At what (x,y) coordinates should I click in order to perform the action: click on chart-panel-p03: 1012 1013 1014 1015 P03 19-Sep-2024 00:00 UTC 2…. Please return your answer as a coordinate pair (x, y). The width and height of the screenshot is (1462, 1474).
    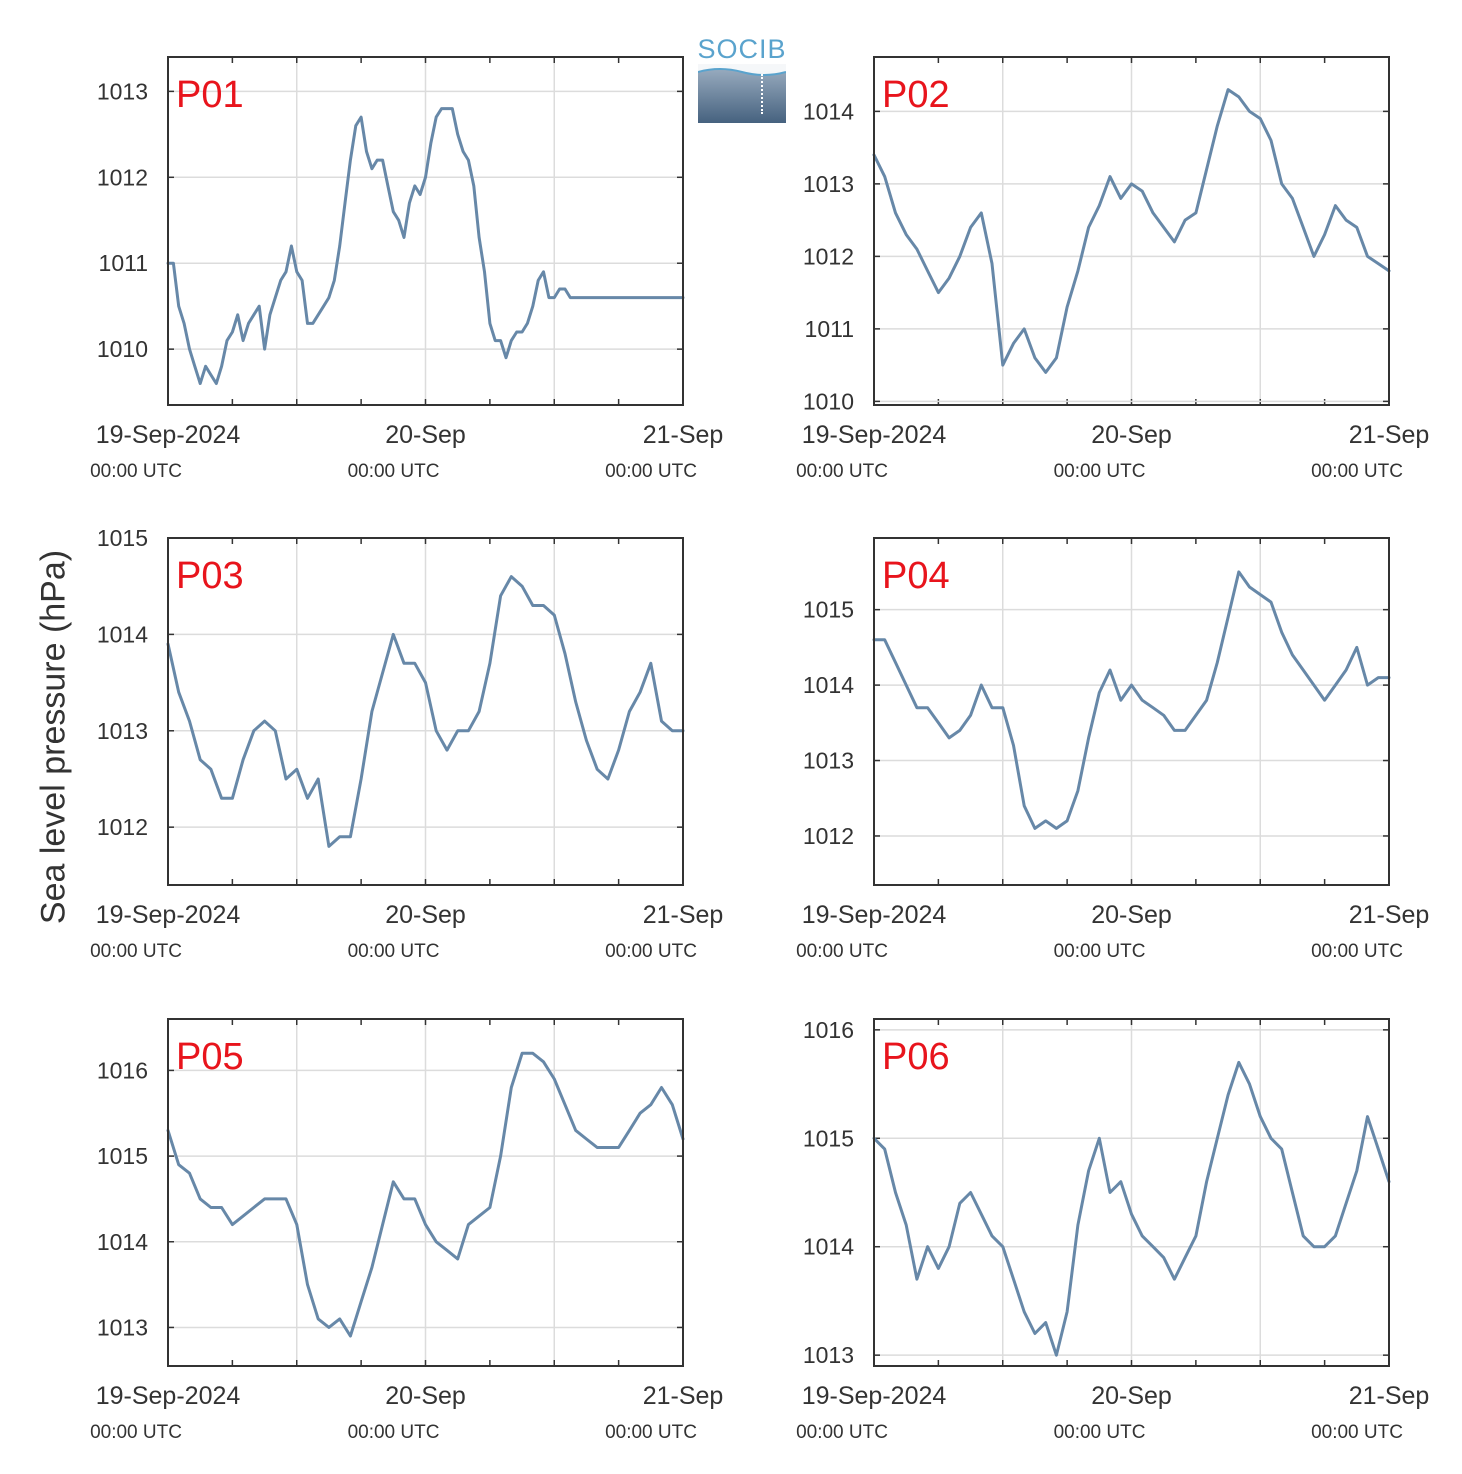
    Looking at the image, I should click on (406, 743).